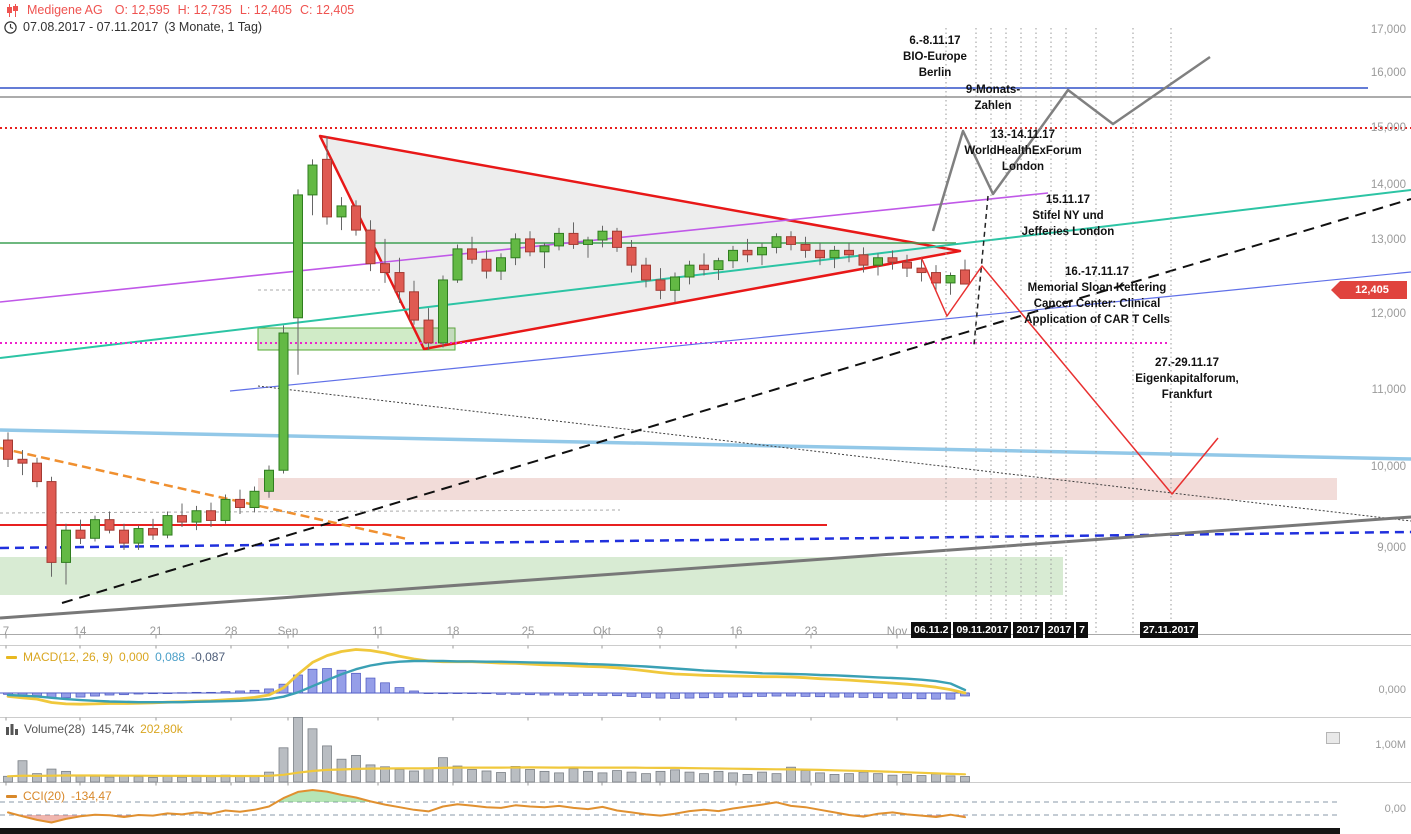  Describe the element at coordinates (670, 831) in the screenshot. I see `bottom-scrollbar` at that location.